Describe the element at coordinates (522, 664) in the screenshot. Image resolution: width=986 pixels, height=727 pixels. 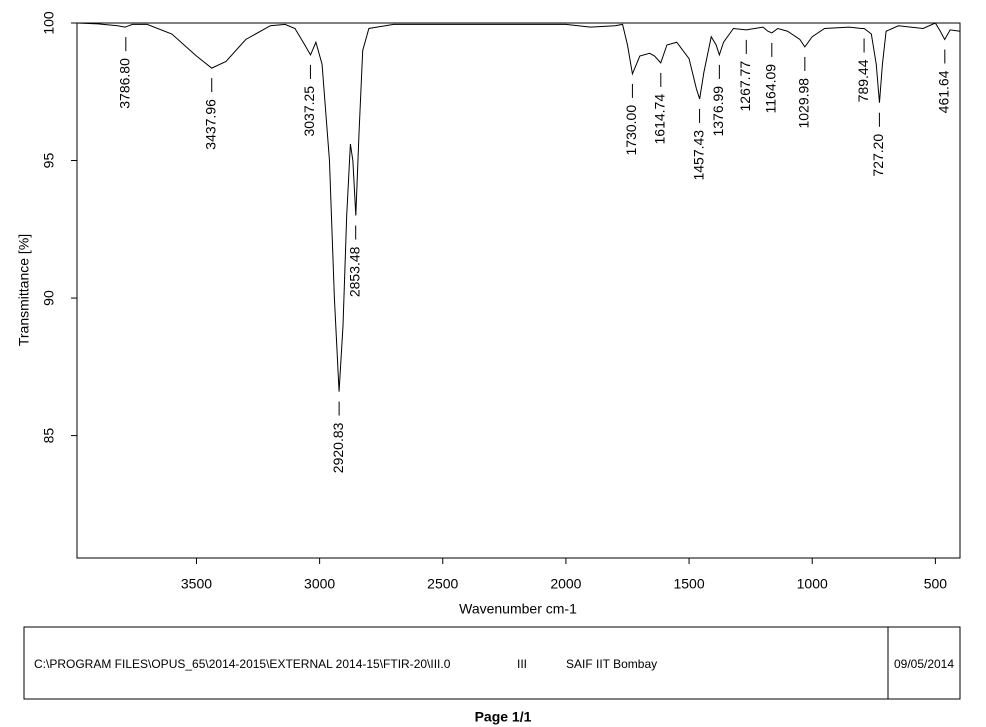
I see `sample-name: III` at that location.